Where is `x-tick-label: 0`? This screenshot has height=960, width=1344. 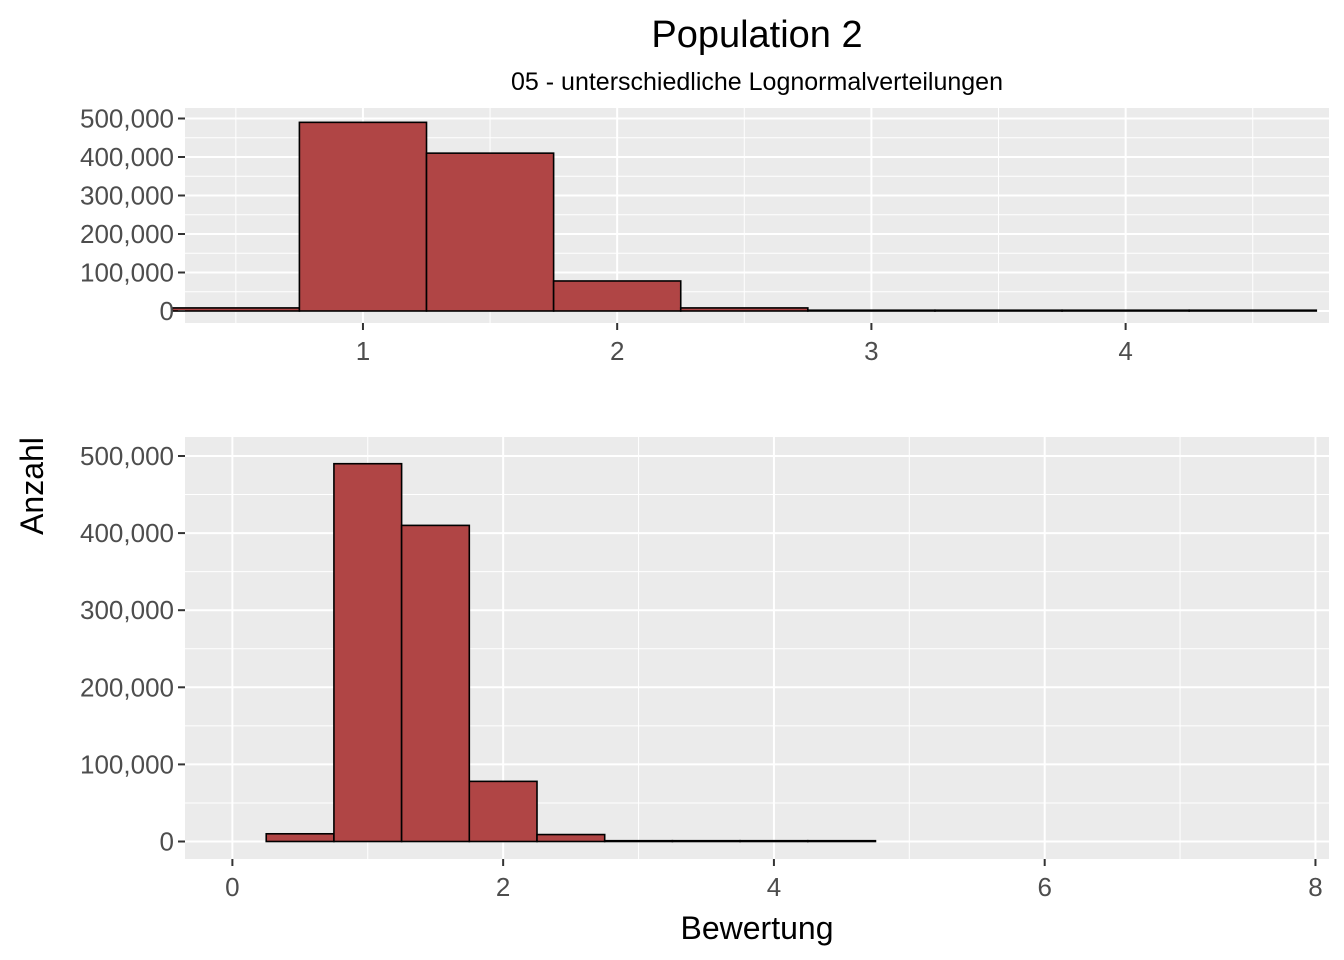
x-tick-label: 0 is located at coordinates (232, 887).